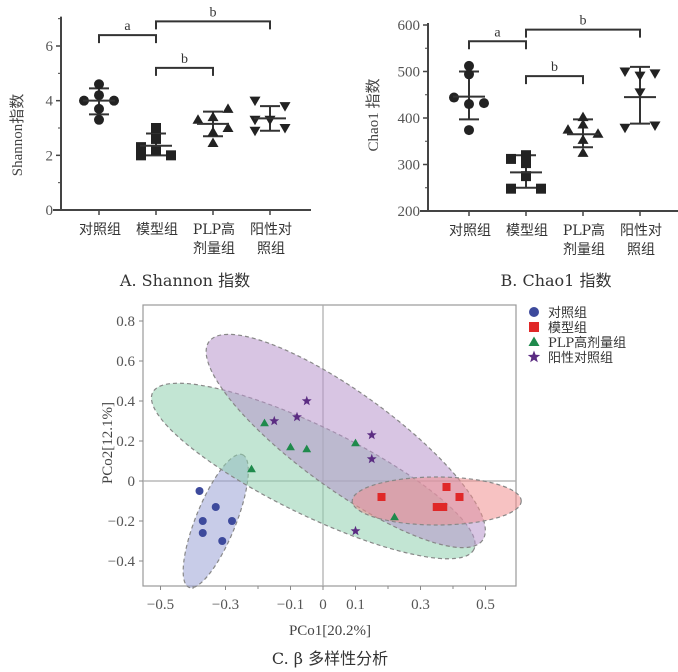 The image size is (678, 672). Describe the element at coordinates (184, 280) in the screenshot. I see `panel-a-caption: A. Shannon 指数` at that location.